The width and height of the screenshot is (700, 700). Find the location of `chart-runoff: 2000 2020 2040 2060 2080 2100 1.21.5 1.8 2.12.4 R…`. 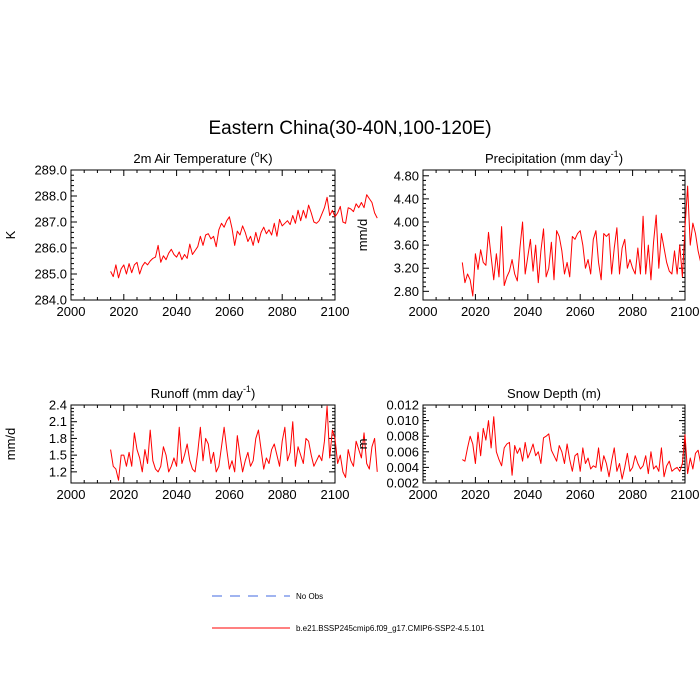

chart-runoff: 2000 2020 2040 2060 2080 2100 1.21.5 1.8 2.12.4 R… is located at coordinates (190, 443).